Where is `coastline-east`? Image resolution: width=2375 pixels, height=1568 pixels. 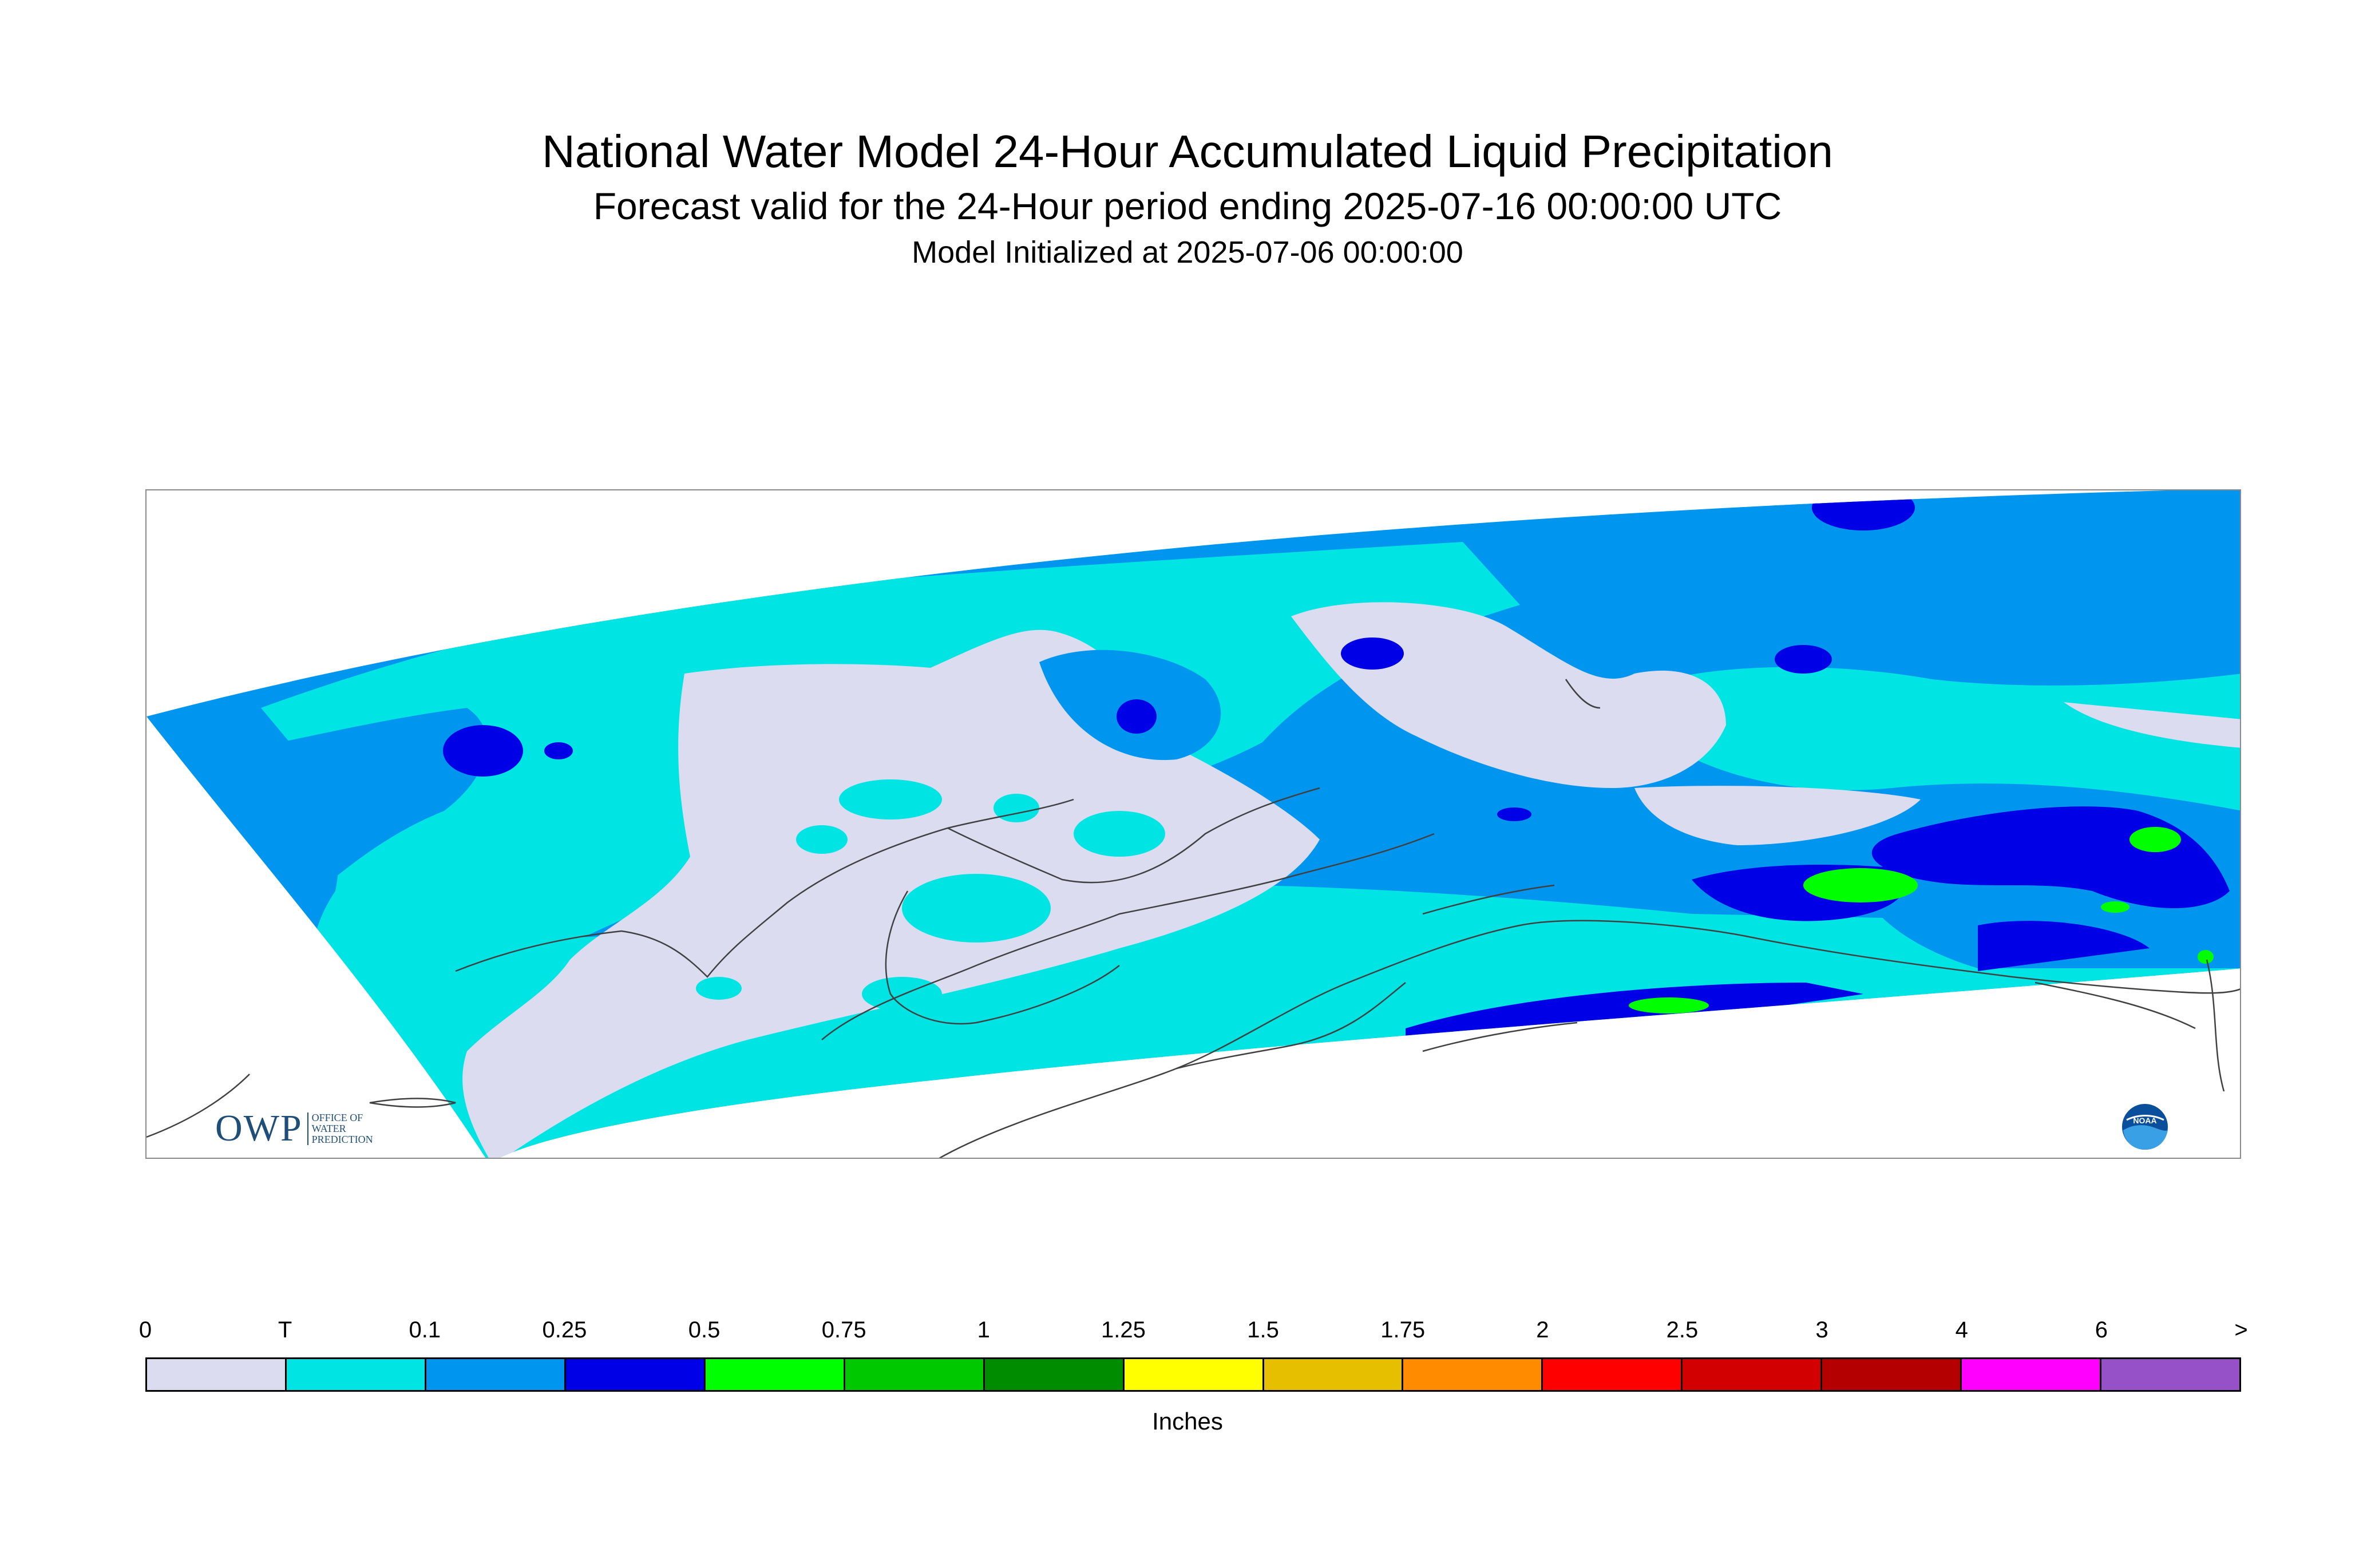 coastline-east is located at coordinates (2115, 1005).